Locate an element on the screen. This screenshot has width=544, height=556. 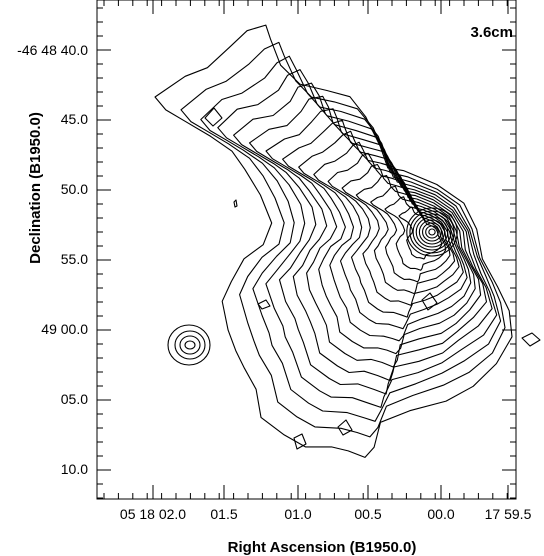
x-tick-label: 00.0 is located at coordinates (440, 514).